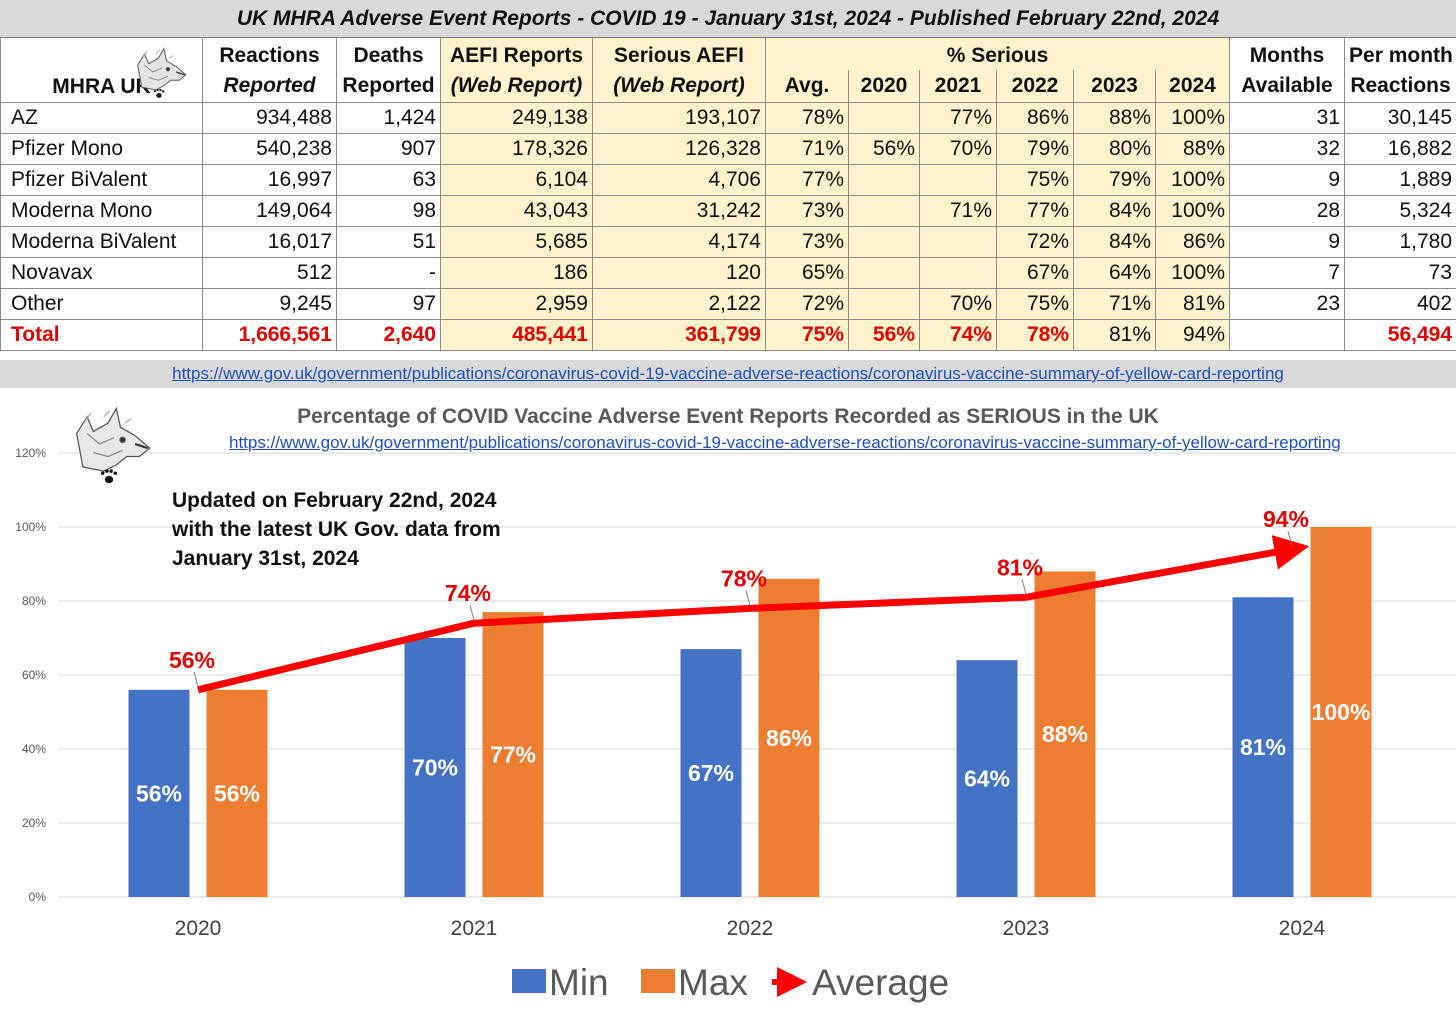  I want to click on deaths-header: Deaths, so click(388, 54).